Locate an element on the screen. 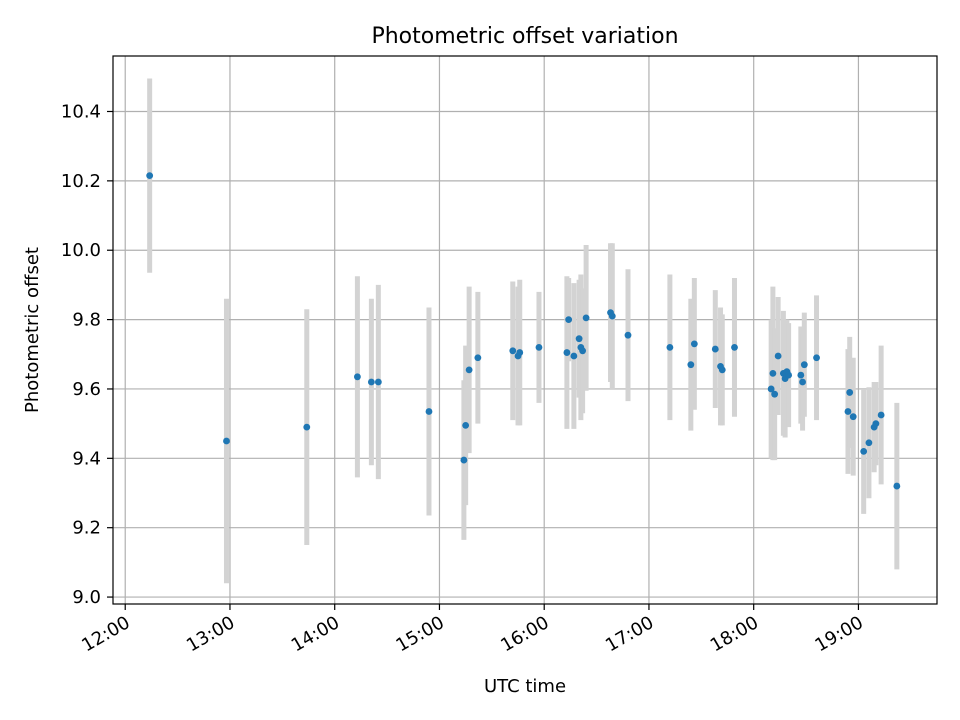  x-axis-label: UTC time is located at coordinates (525, 686).